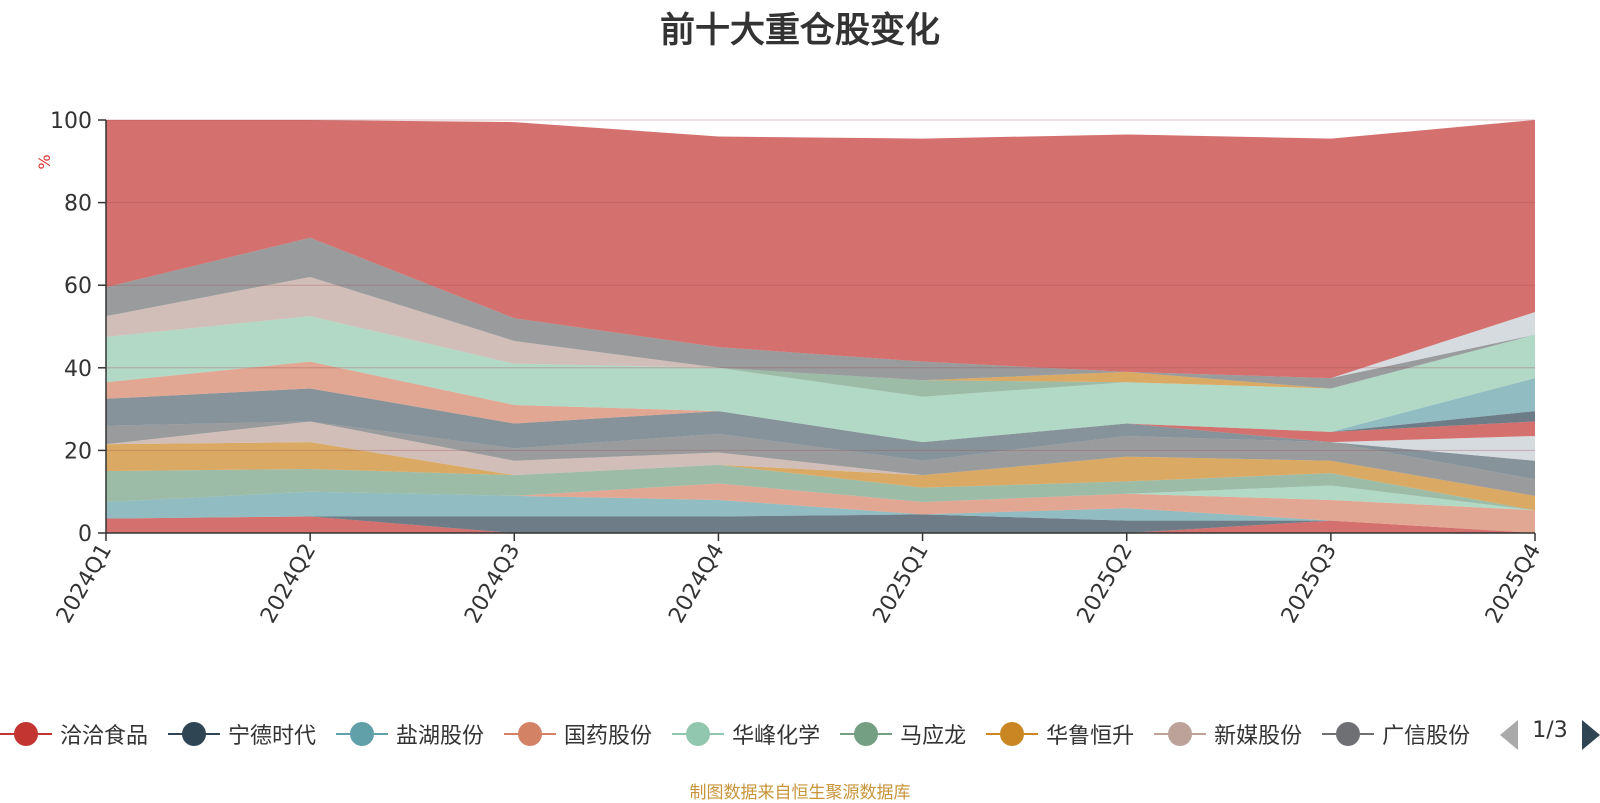 Image resolution: width=1600 pixels, height=803 pixels. What do you see at coordinates (1258, 736) in the screenshot?
I see `legend-label: 新媒股份` at bounding box center [1258, 736].